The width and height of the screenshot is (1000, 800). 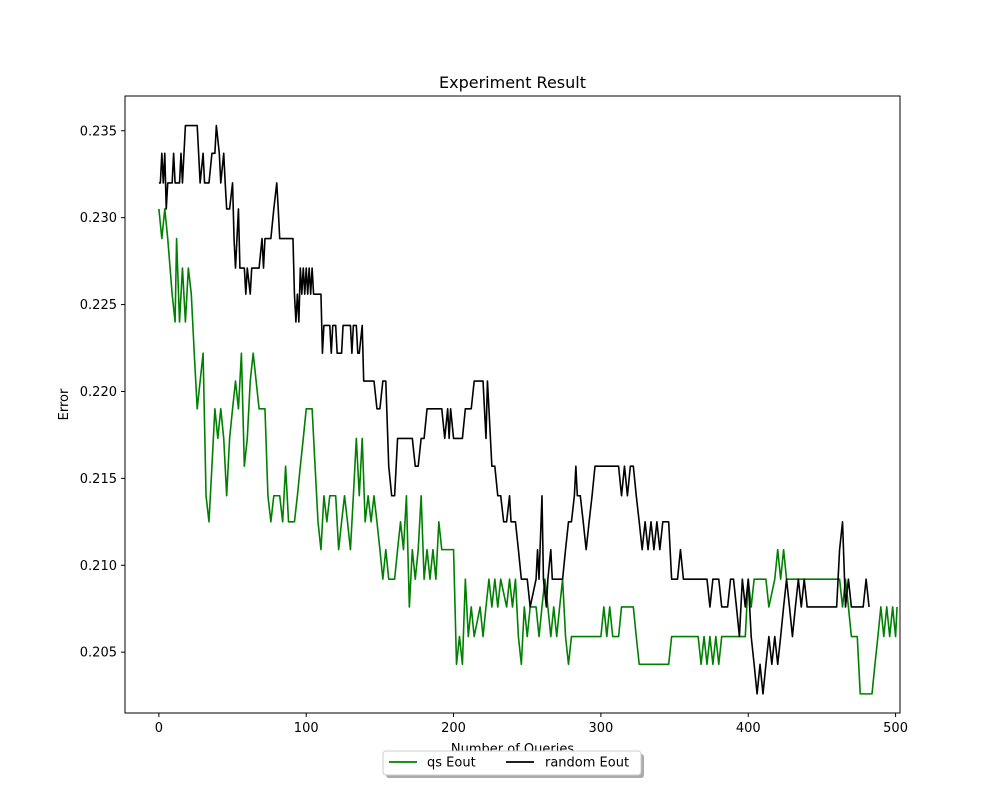 I want to click on y-tick-label: 0.230, so click(x=98, y=218).